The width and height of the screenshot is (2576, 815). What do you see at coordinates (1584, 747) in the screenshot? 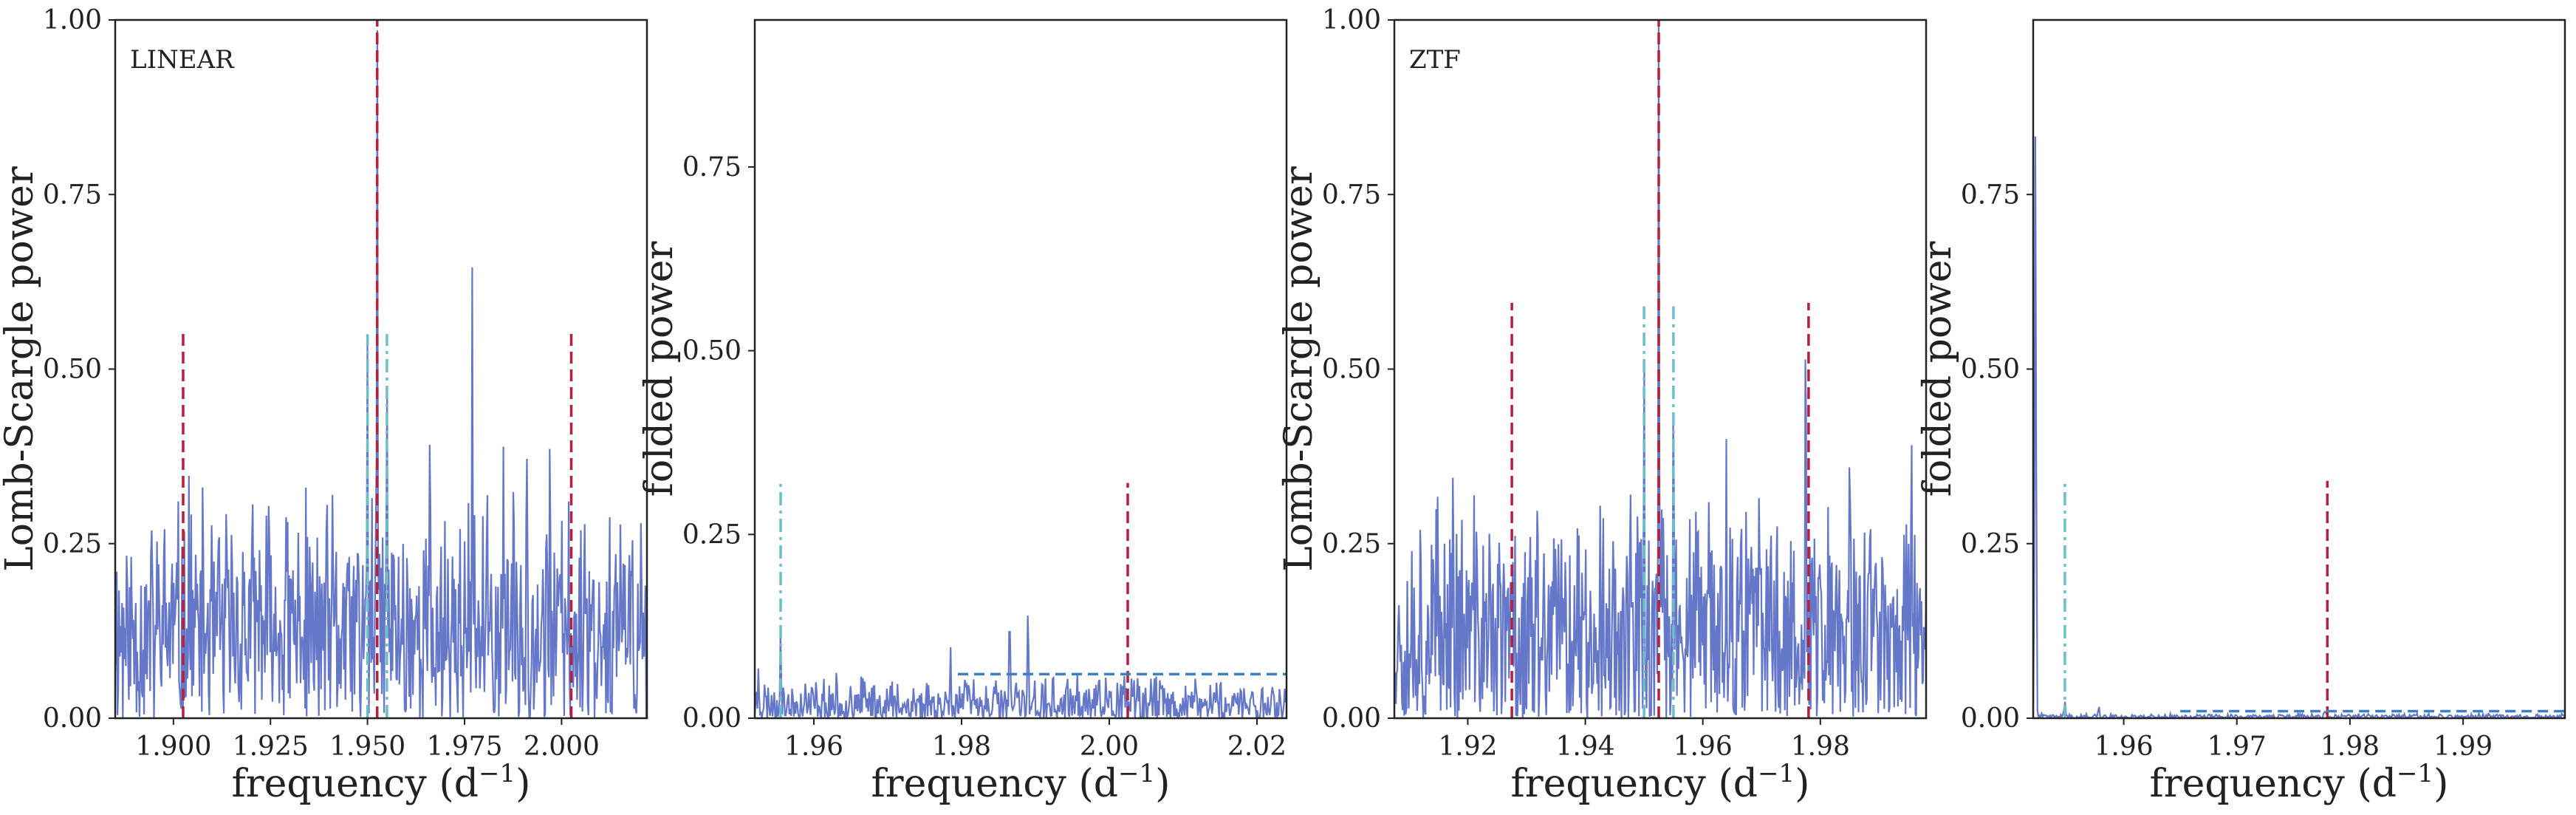
I see `x-tick-label: 1.94` at bounding box center [1584, 747].